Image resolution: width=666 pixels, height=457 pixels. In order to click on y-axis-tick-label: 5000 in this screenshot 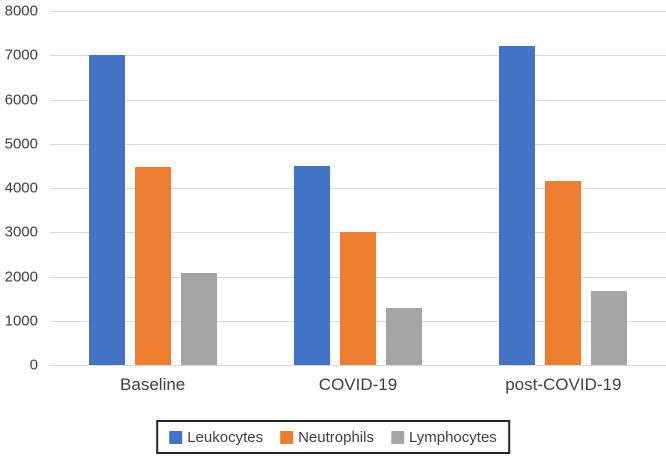, I will do `click(21, 144)`.